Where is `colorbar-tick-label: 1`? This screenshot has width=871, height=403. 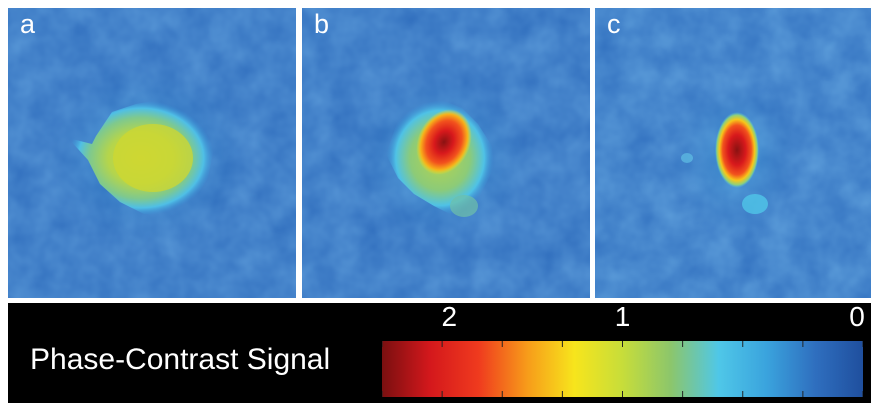 colorbar-tick-label: 1 is located at coordinates (622, 316).